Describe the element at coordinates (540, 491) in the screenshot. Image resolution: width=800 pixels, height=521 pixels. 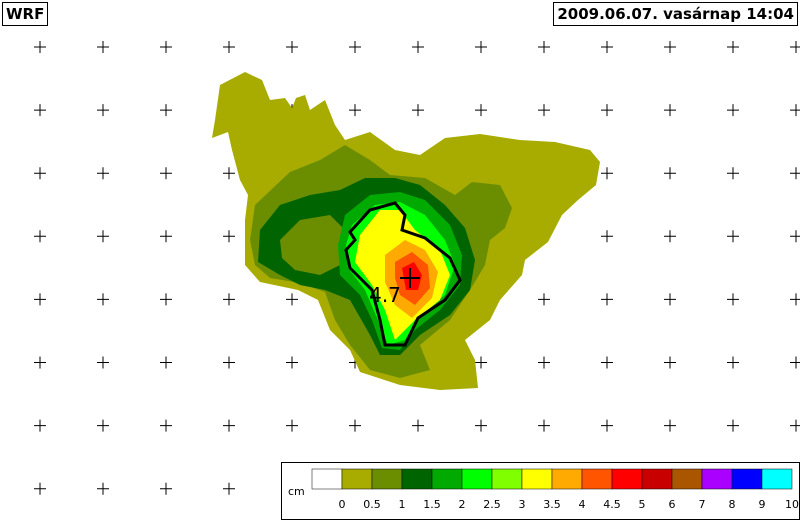
I see `legend: cm 0 0.5 1 1.5 2 2.5 3 3.5 4 4.5 5 6 7 8 9 10` at that location.